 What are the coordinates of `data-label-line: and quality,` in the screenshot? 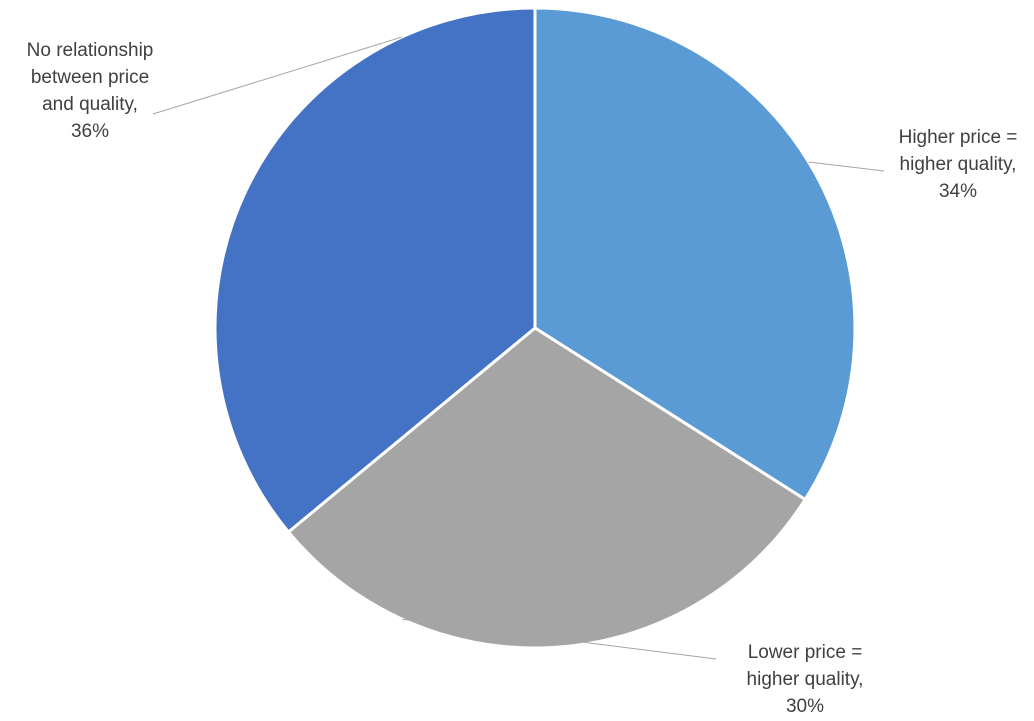 It's located at (90, 104).